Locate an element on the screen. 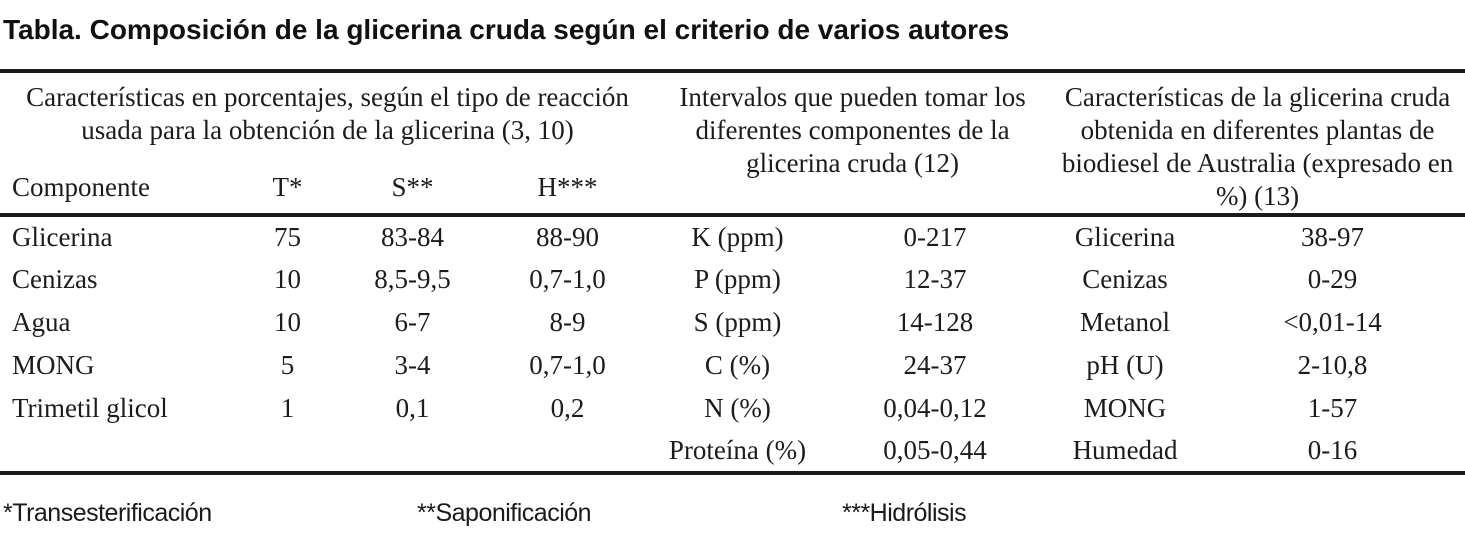 This screenshot has height=545, width=1465. footnote-saponificacion: **Saponificación is located at coordinates (504, 513).